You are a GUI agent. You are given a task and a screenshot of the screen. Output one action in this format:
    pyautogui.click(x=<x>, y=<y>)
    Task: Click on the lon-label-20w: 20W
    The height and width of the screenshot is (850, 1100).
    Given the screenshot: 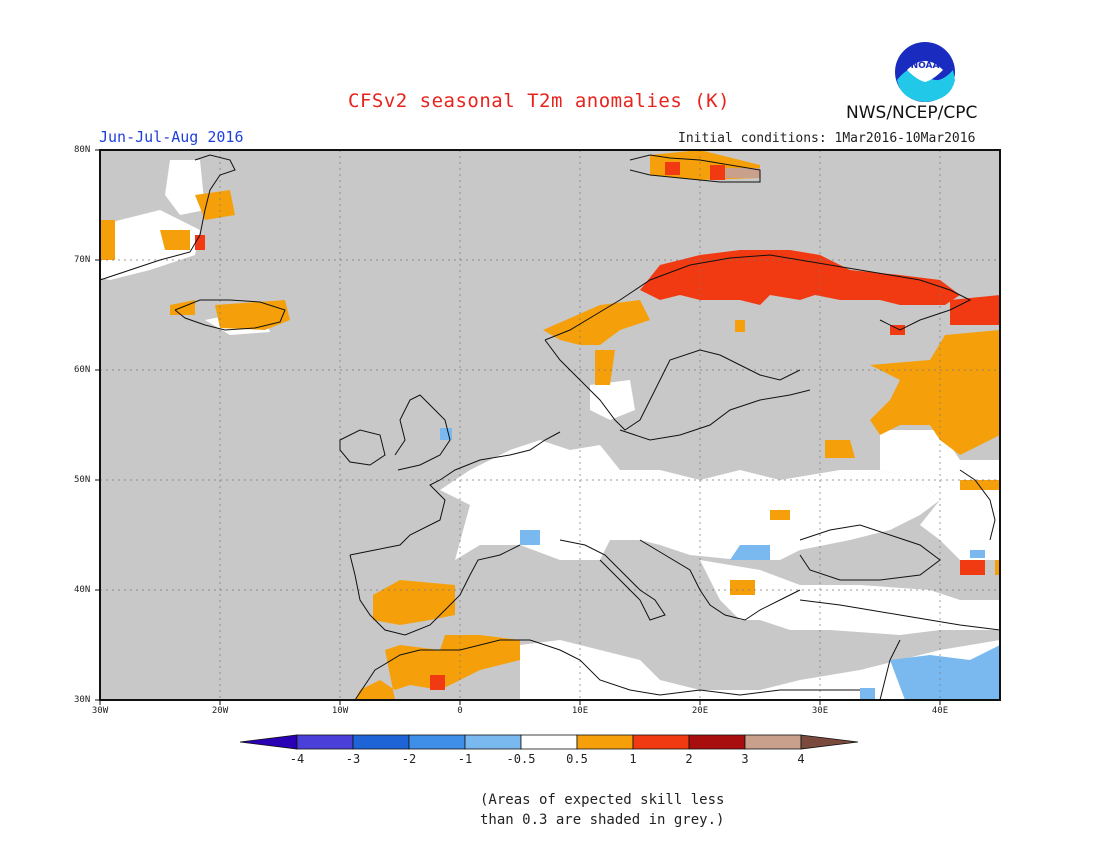 What is the action you would take?
    pyautogui.click(x=220, y=711)
    